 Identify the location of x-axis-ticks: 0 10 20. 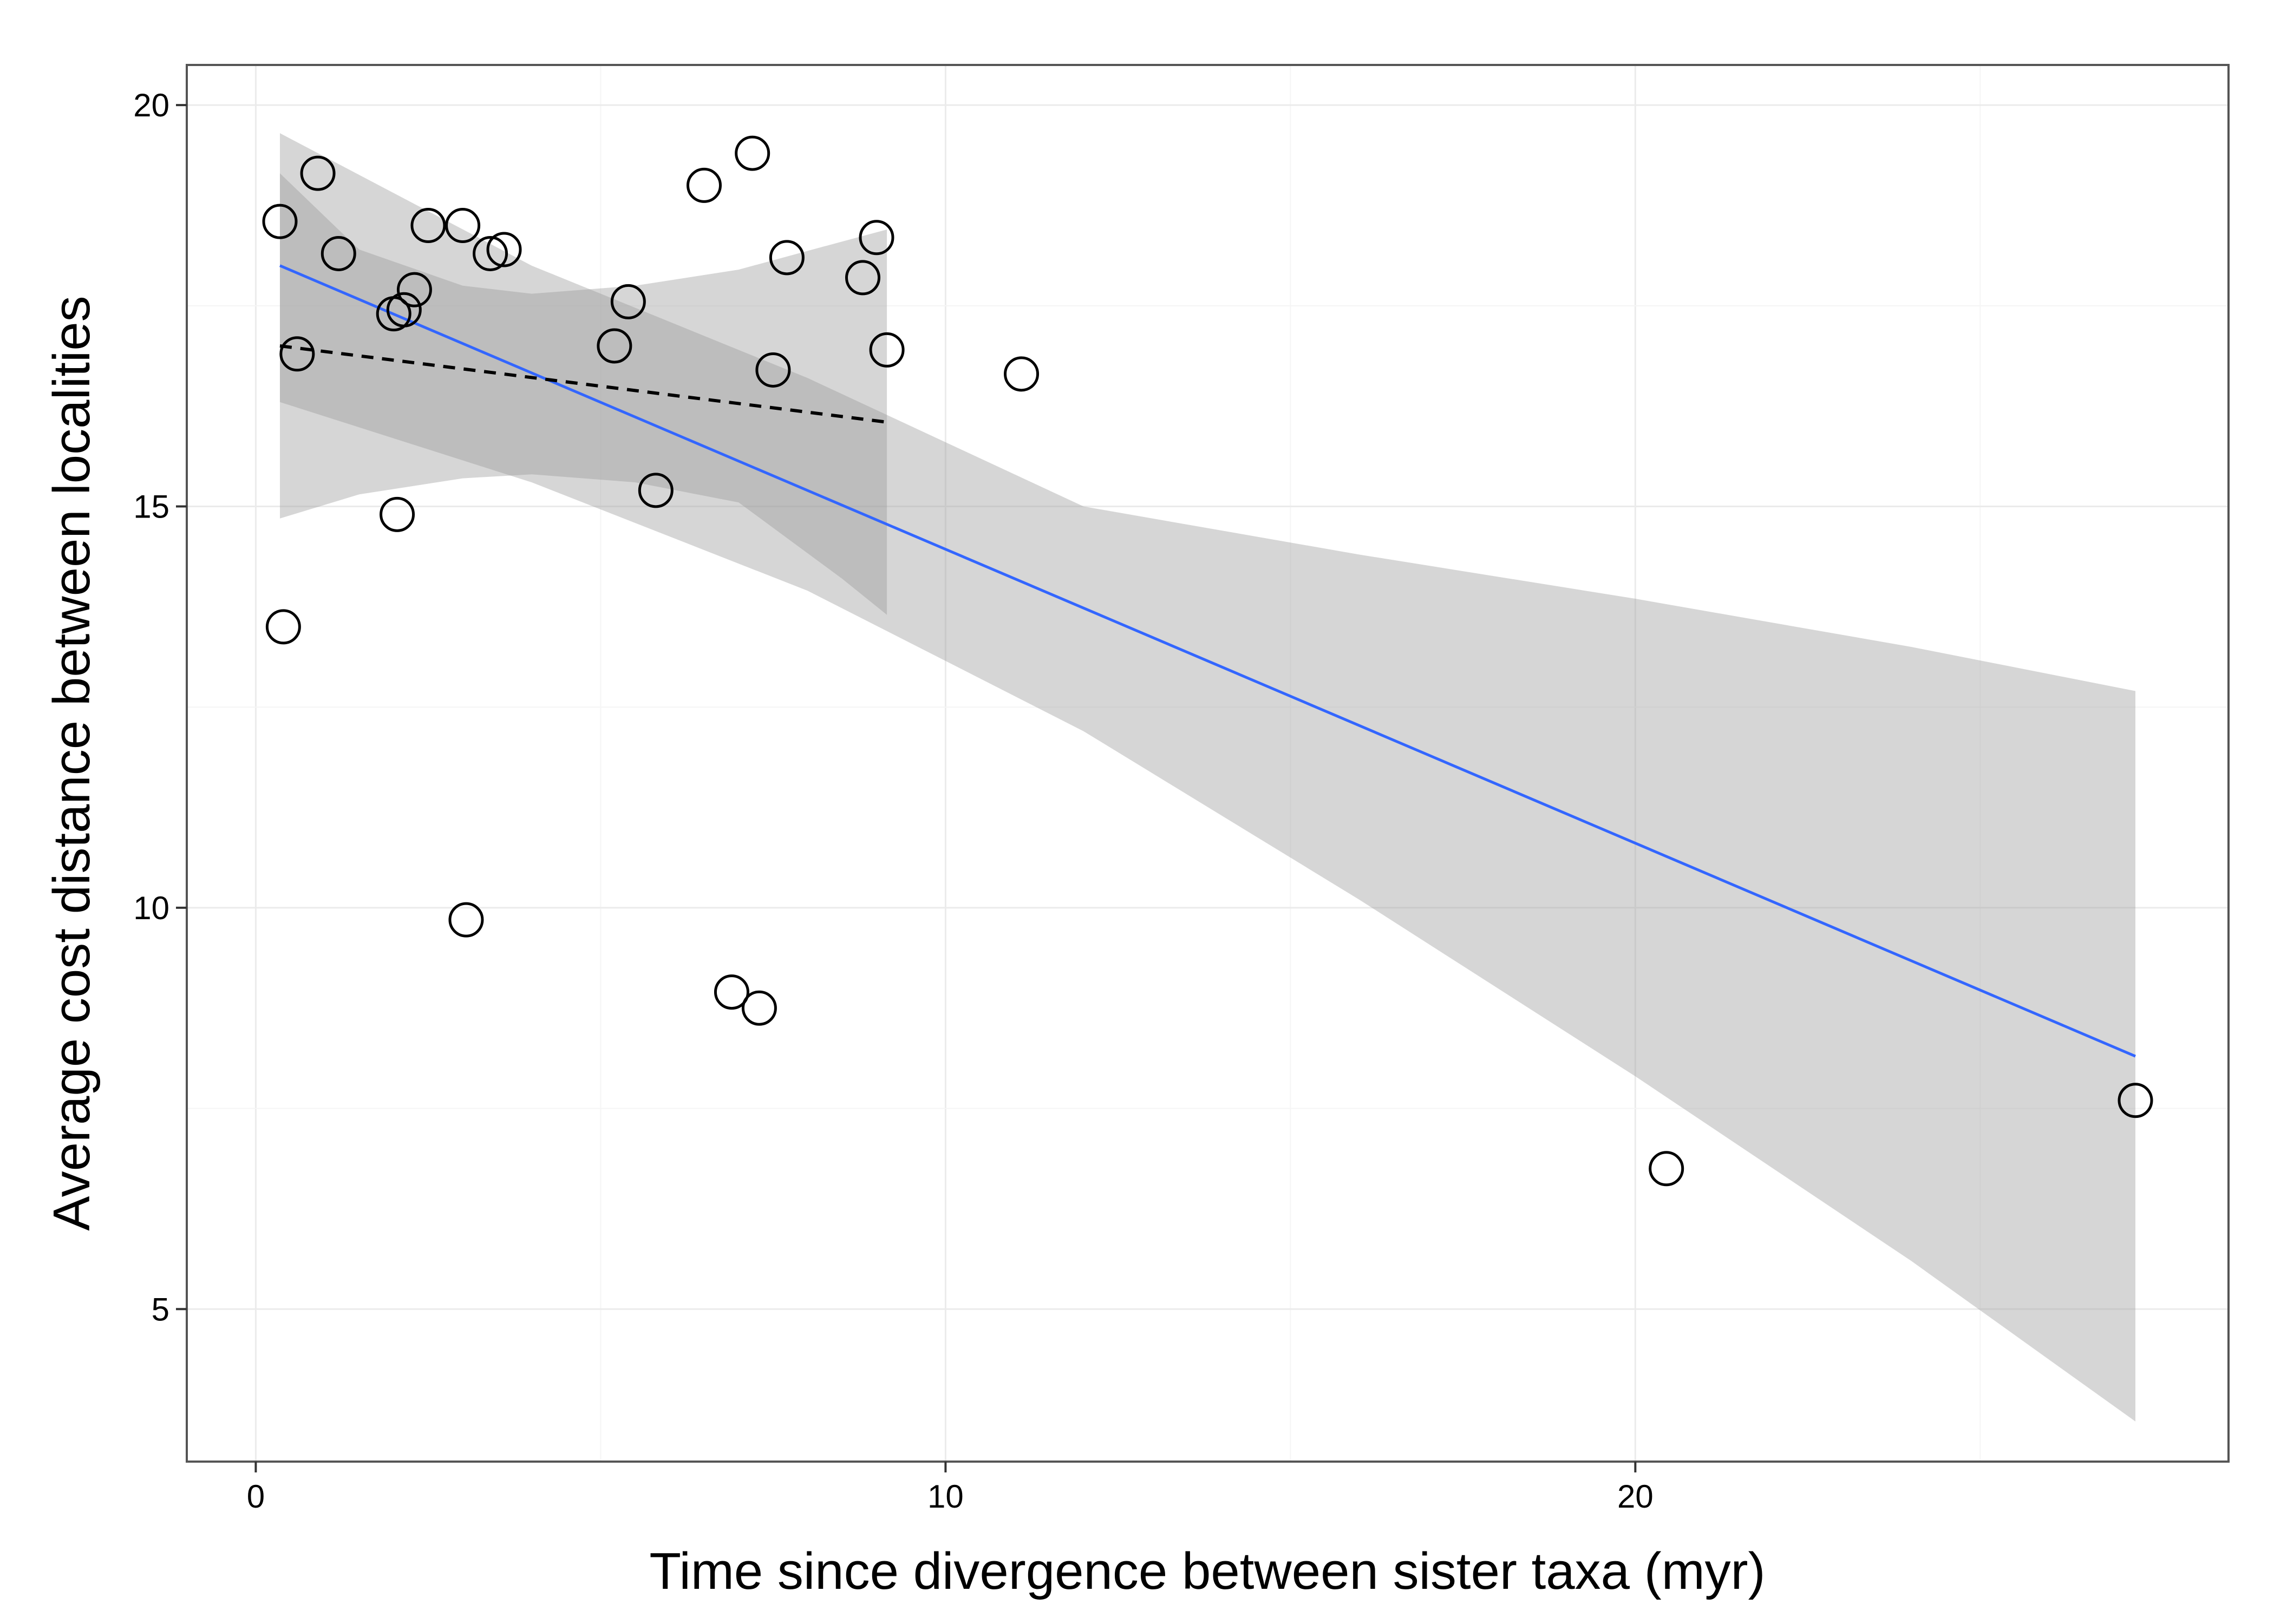
(951, 1488).